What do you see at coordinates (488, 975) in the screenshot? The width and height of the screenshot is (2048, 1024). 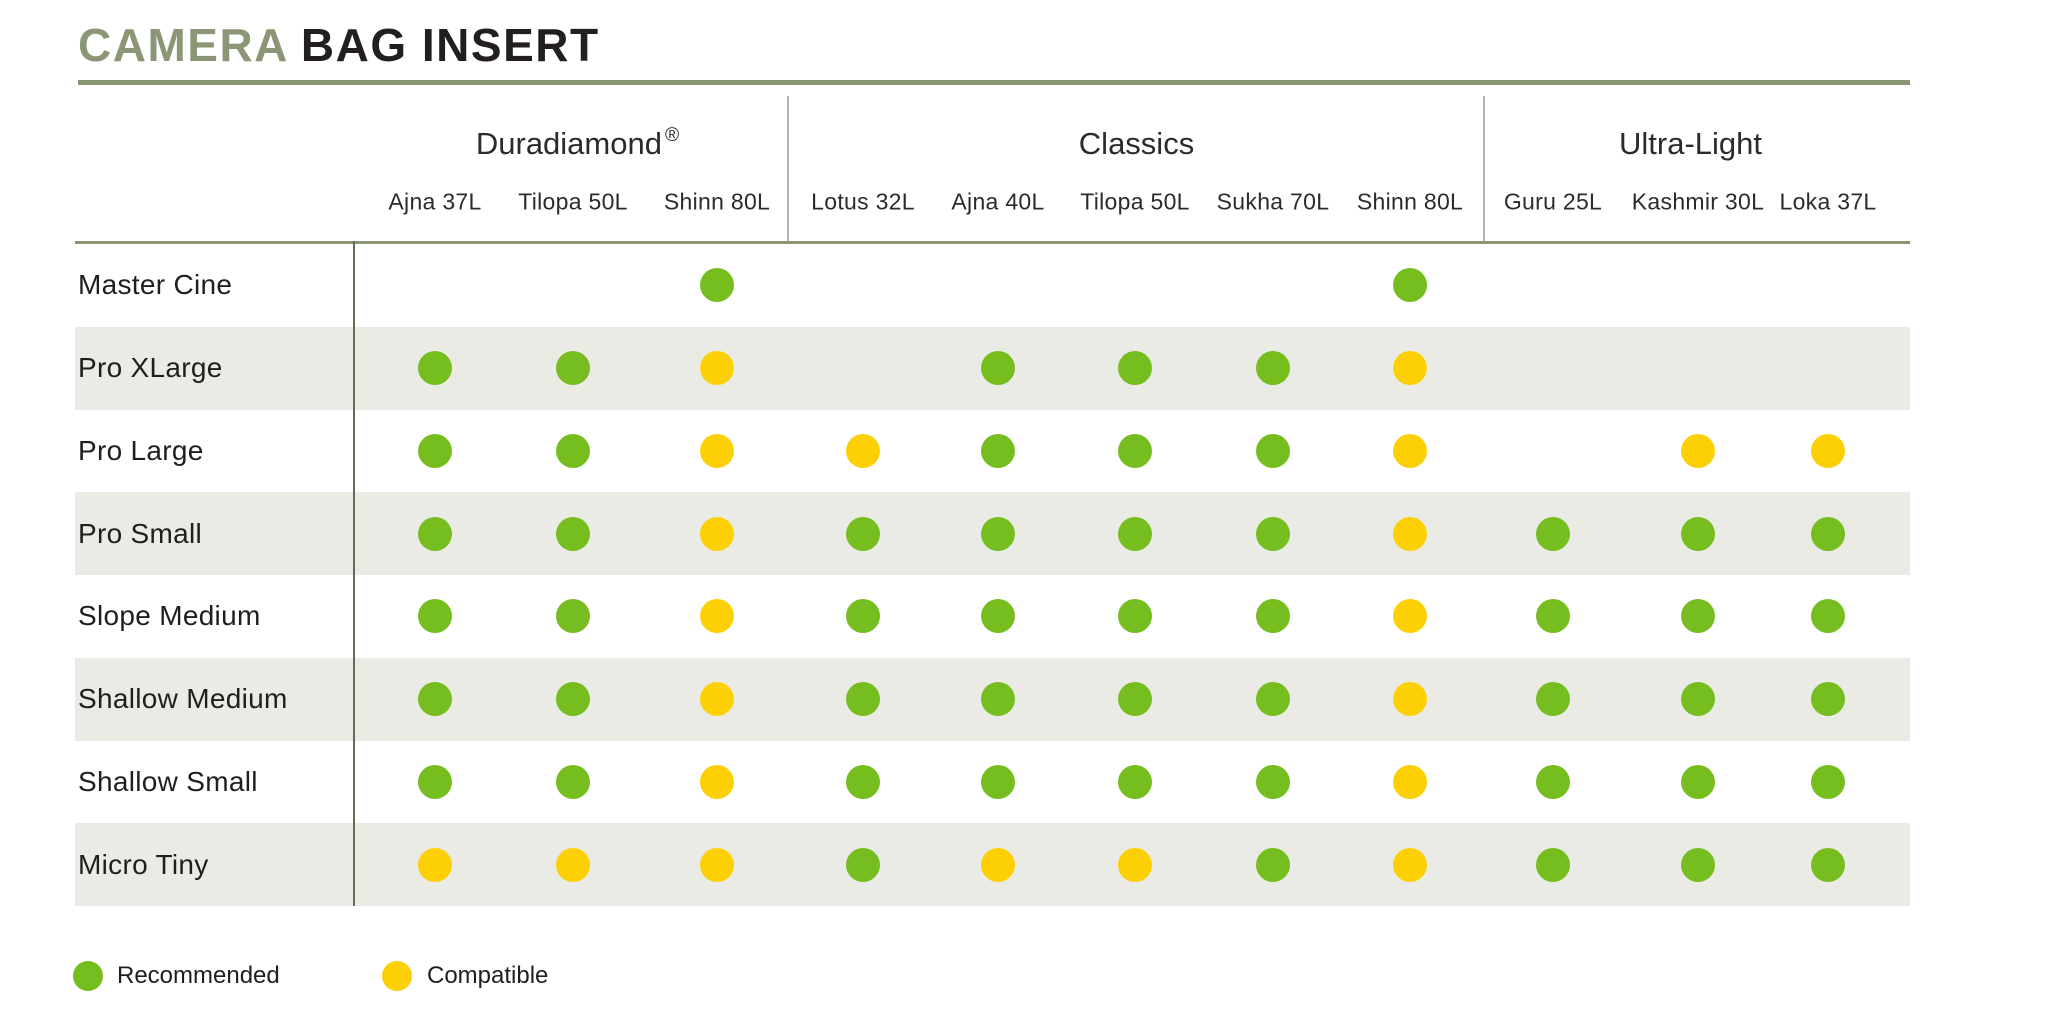 I see `legend-label: Compatible` at bounding box center [488, 975].